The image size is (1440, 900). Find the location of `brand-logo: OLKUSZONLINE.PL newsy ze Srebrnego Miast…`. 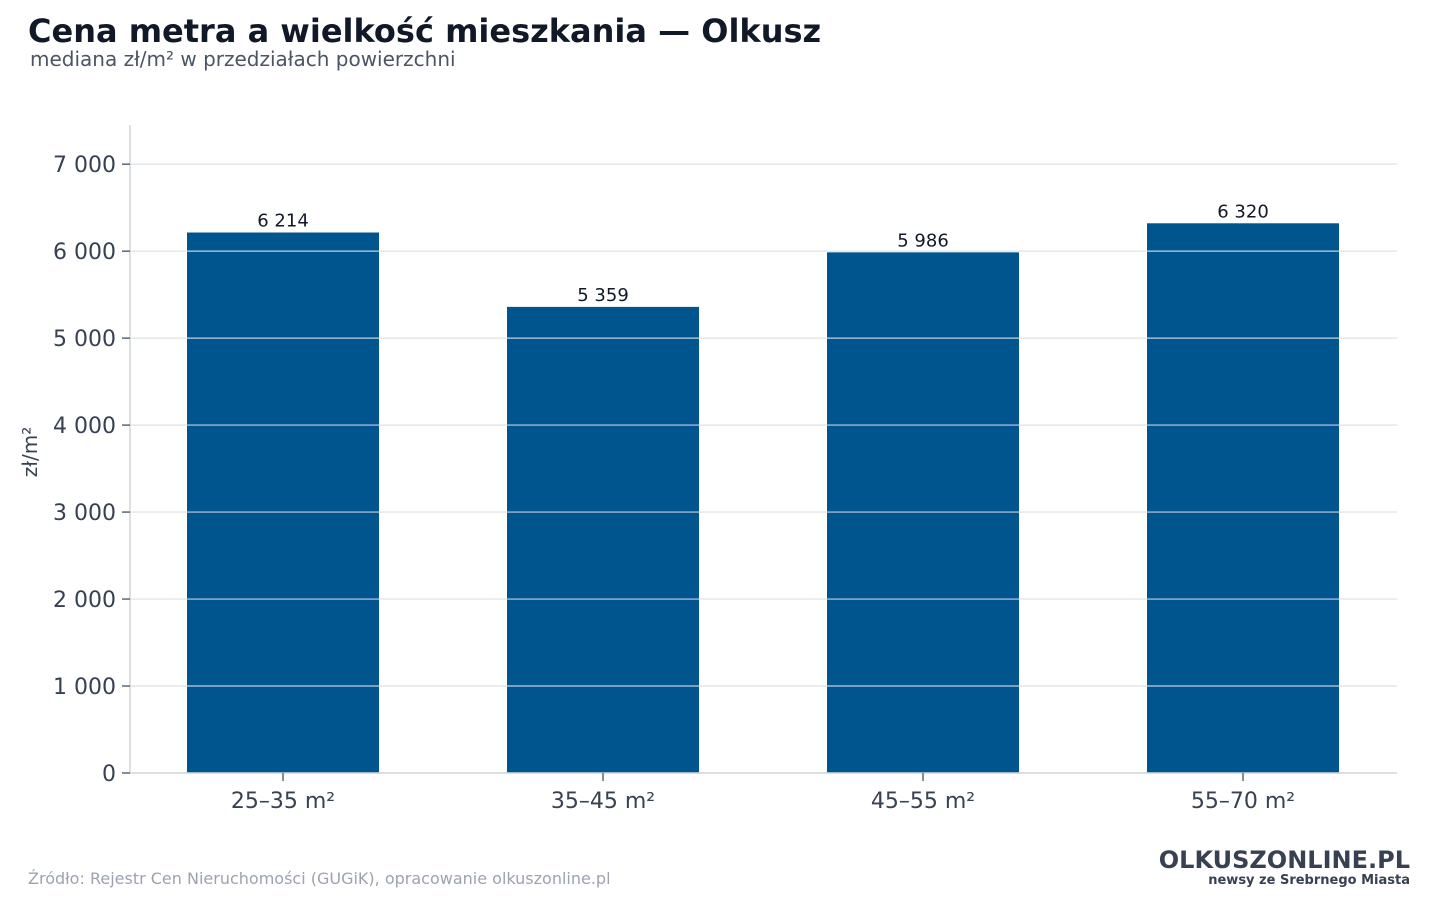

brand-logo: OLKUSZONLINE.PL newsy ze Srebrnego Miast… is located at coordinates (1284, 867).